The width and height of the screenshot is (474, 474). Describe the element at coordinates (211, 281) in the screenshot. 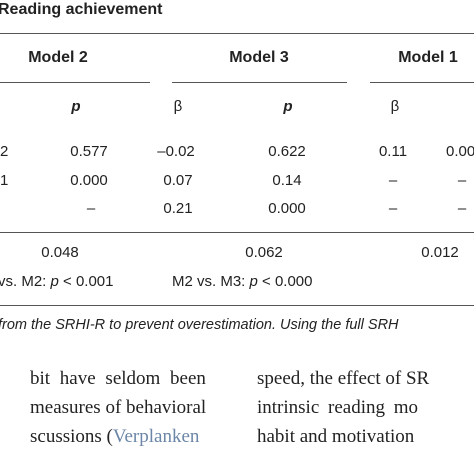

I see `comparison-prefix: M2 vs. M3:` at that location.